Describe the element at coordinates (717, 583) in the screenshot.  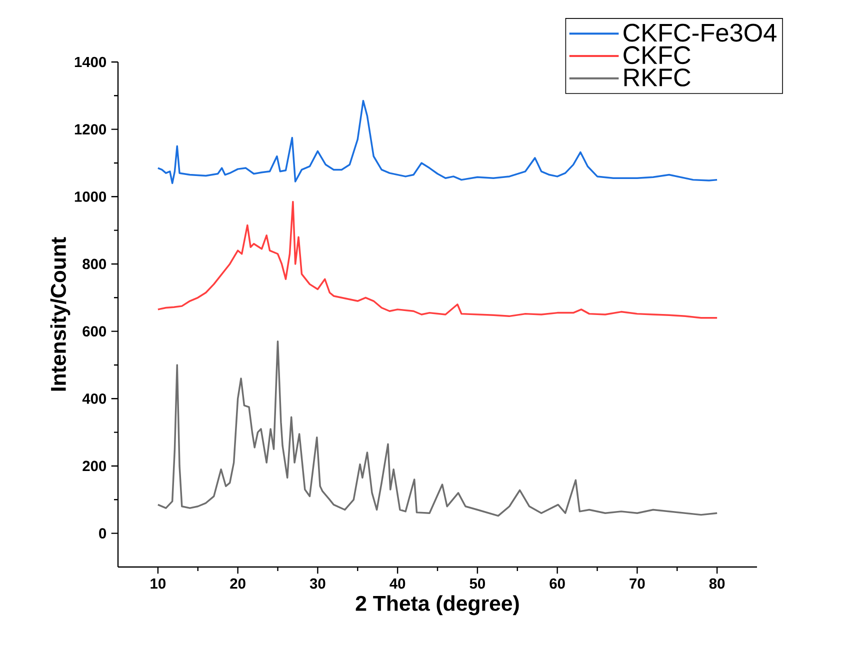
I see `x-tick-label: 80` at that location.